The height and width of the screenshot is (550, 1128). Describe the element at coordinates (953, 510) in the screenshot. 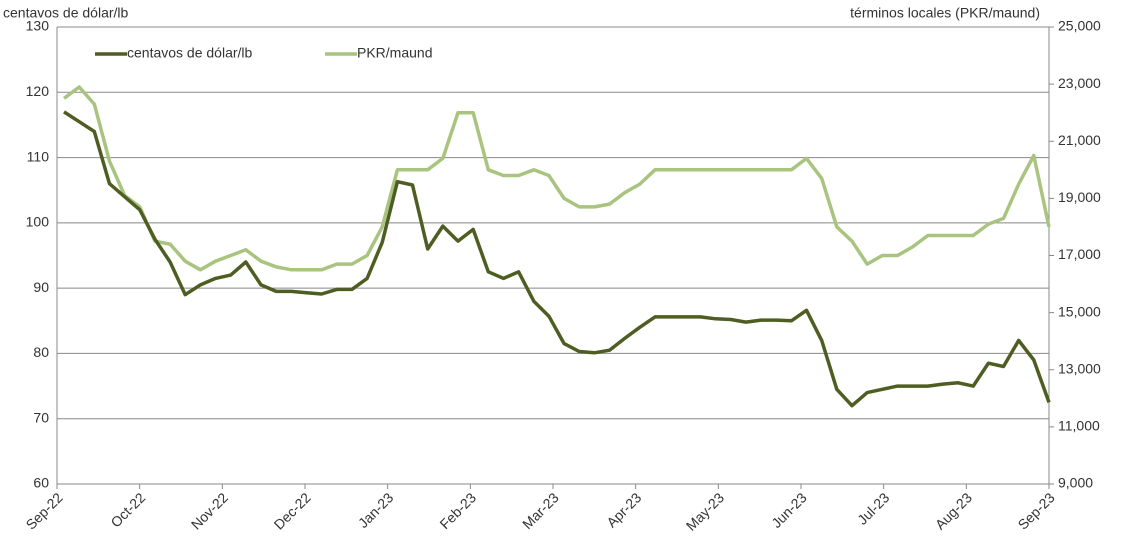

I see `x-tick-label: Aug-23` at that location.